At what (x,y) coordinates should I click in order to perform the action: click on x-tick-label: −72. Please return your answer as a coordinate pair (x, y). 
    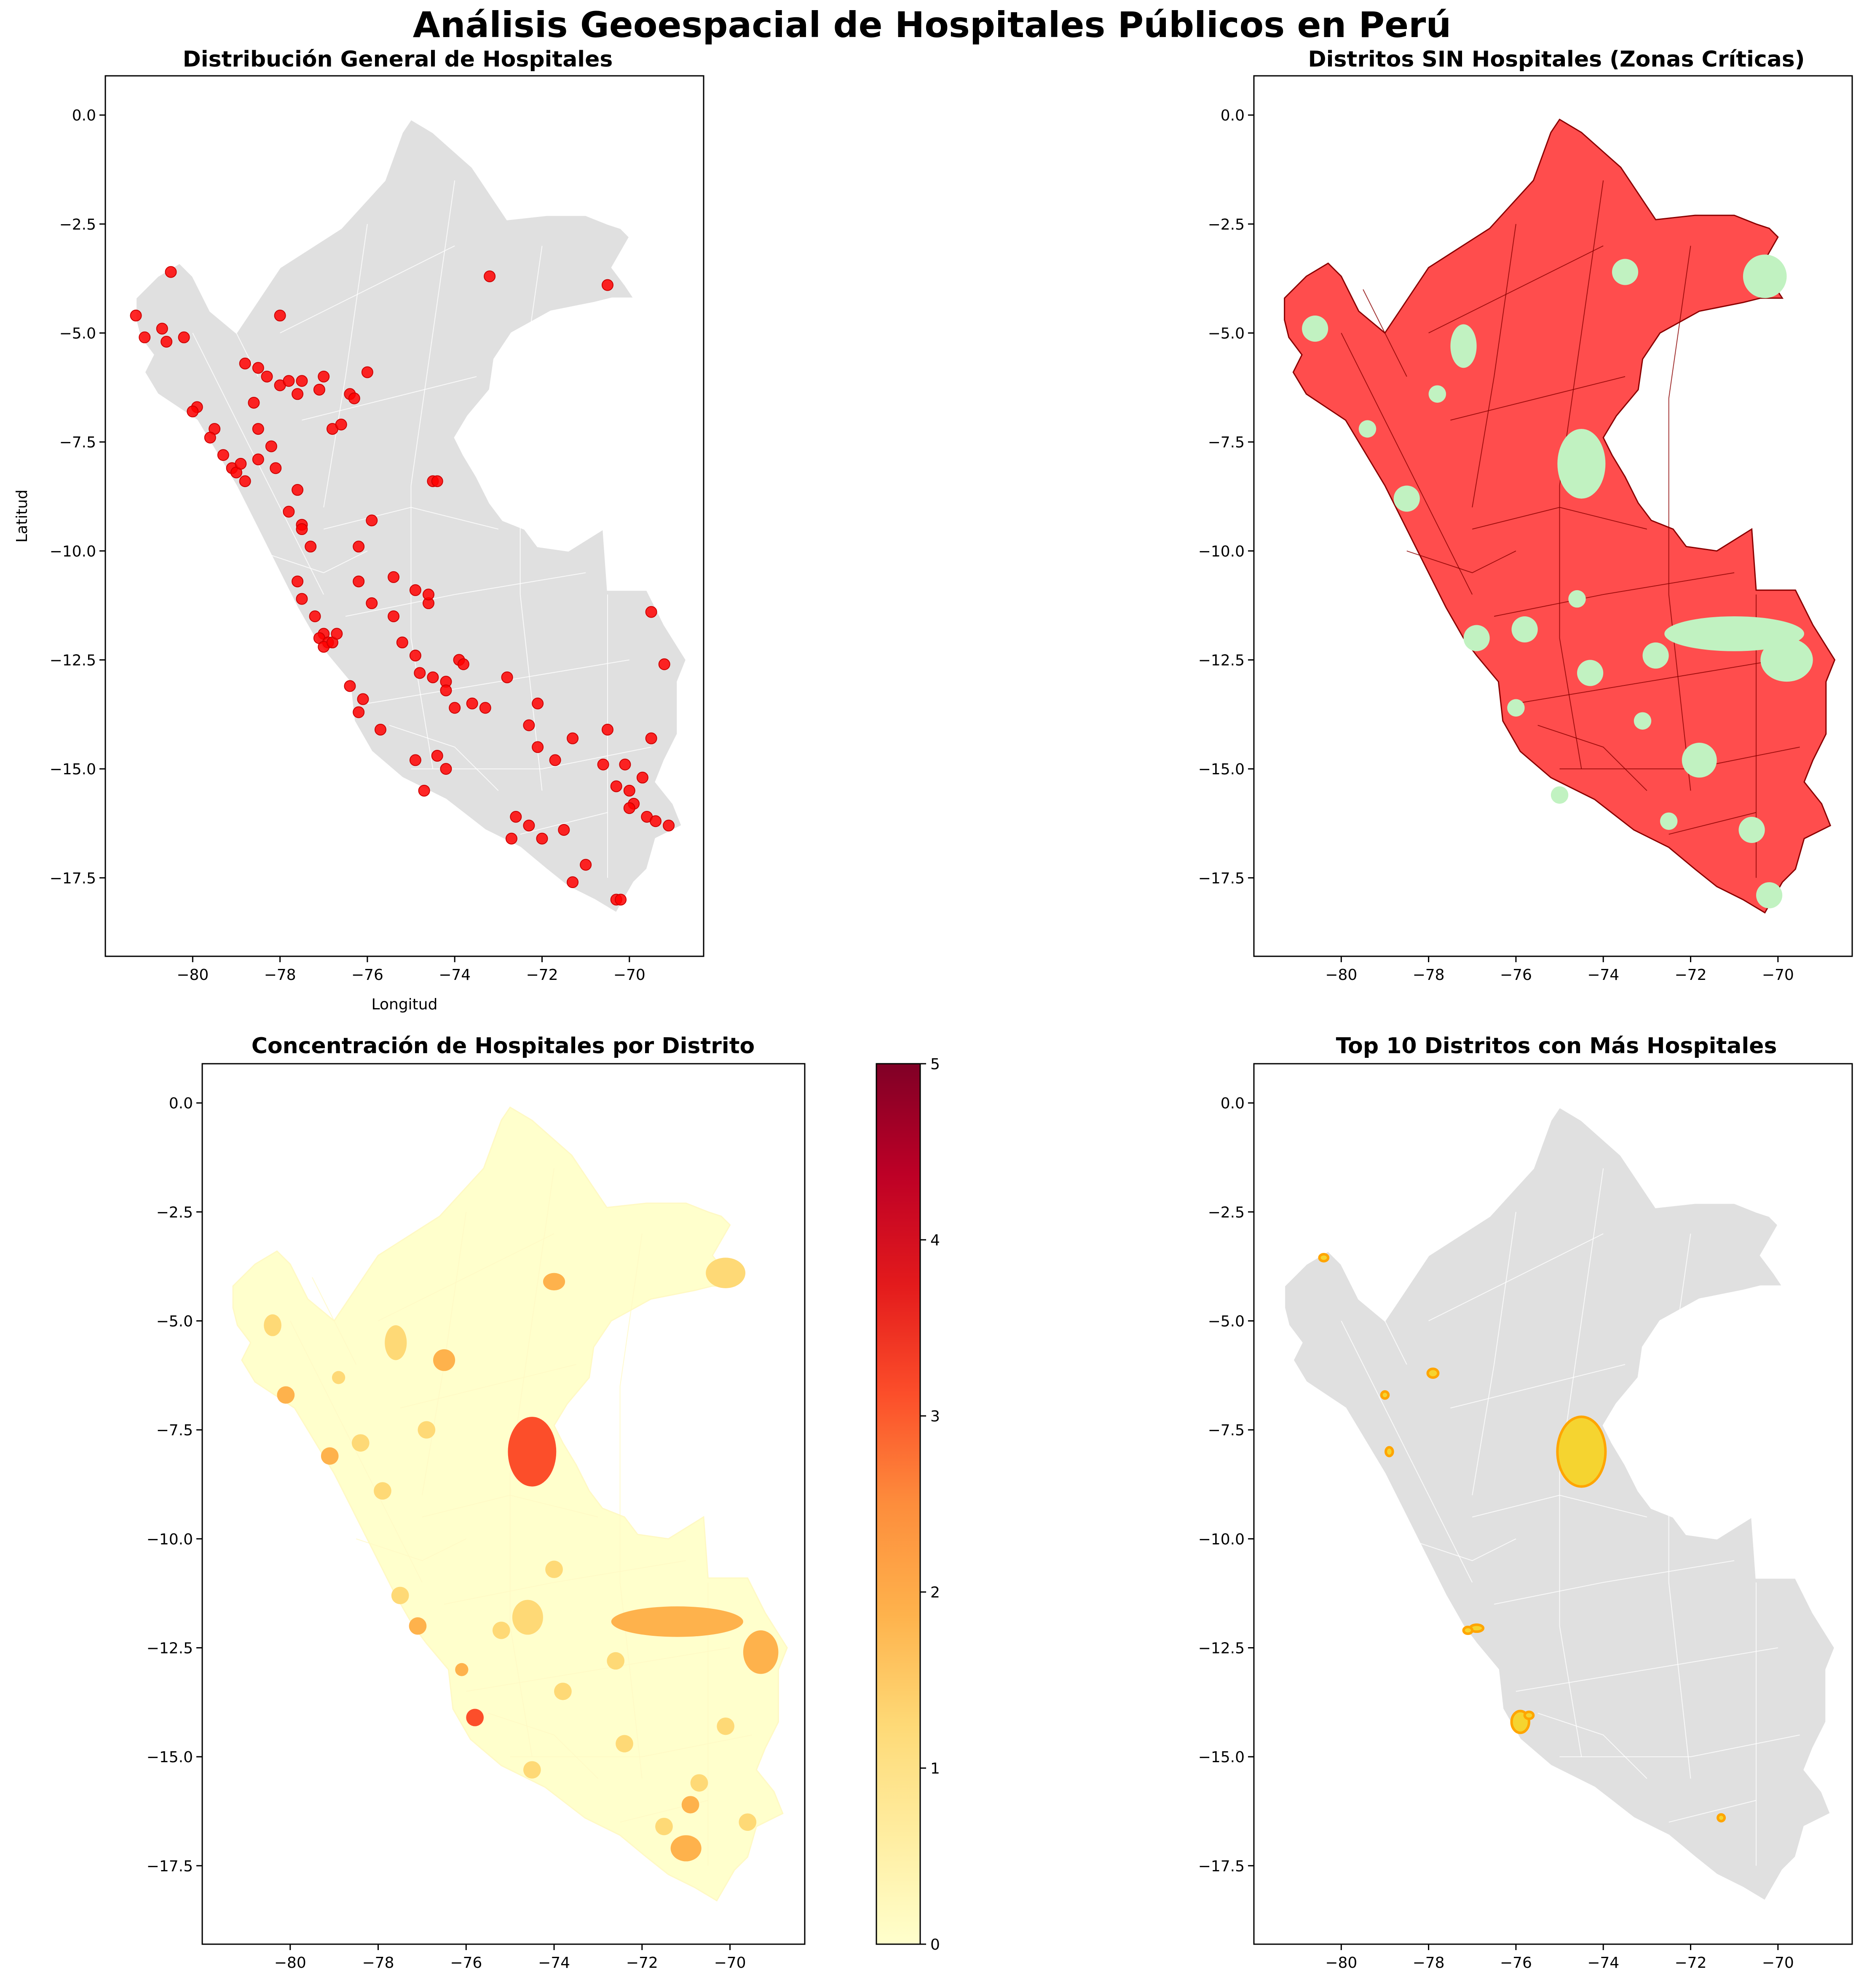
    Looking at the image, I should click on (642, 1963).